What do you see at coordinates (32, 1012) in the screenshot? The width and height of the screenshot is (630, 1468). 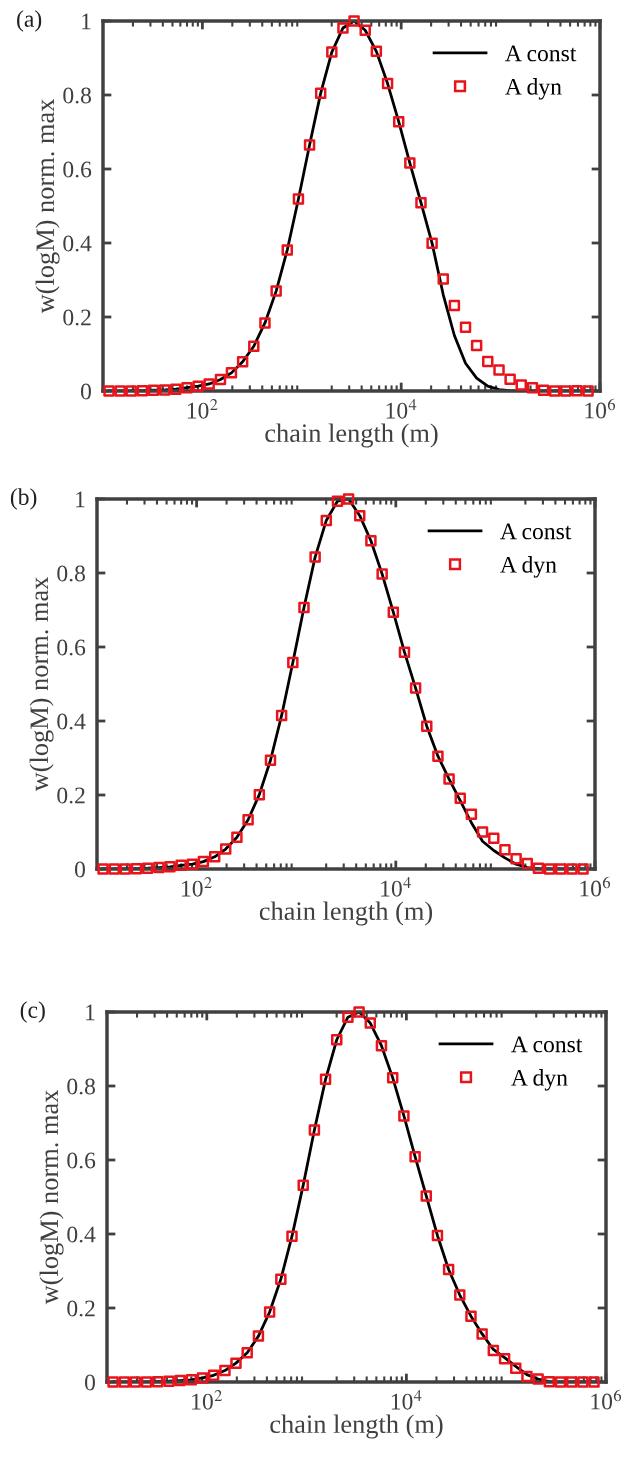 I see `chart-title: (c)` at bounding box center [32, 1012].